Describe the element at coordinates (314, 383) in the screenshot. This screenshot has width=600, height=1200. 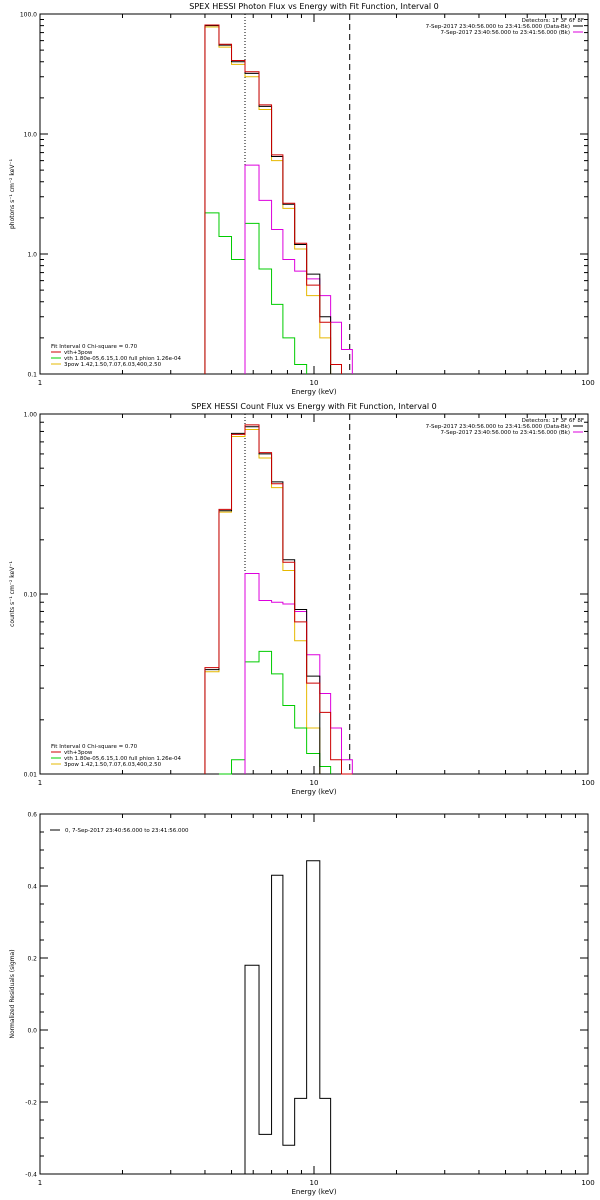
I see `x-tick-label-0: 10` at that location.